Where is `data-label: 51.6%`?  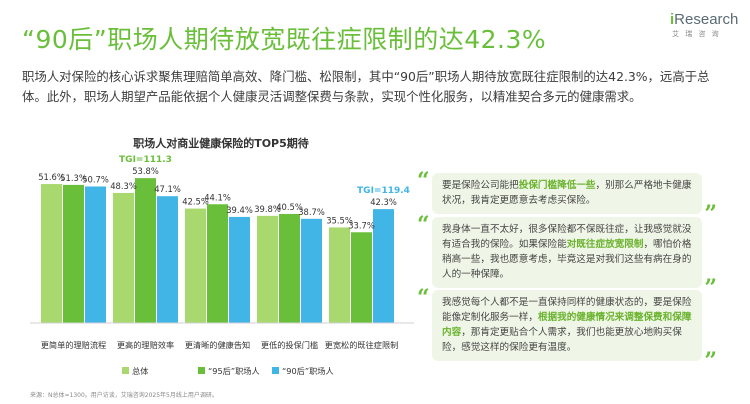 data-label: 51.6% is located at coordinates (51, 177).